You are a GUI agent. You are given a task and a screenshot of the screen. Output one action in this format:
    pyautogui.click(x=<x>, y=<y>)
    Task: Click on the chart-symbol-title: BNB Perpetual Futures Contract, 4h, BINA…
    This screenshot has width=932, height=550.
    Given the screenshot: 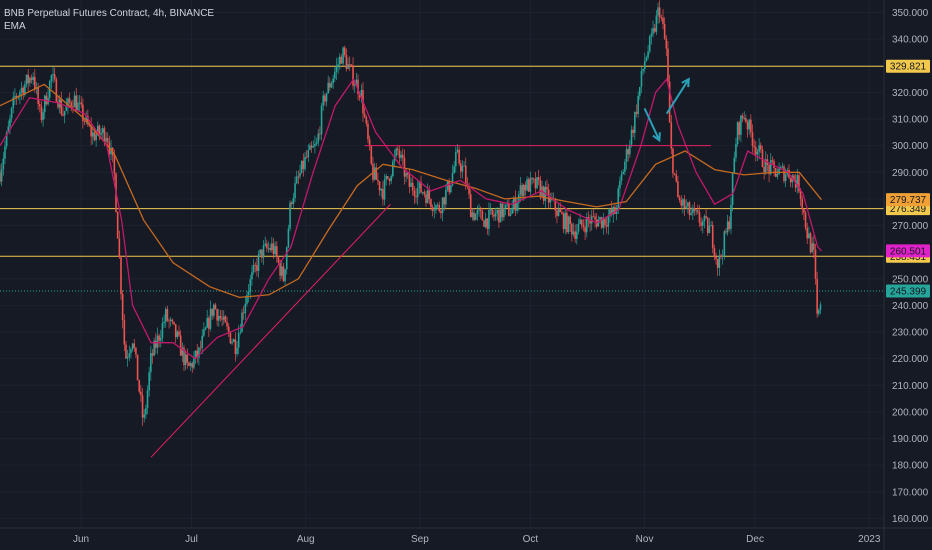 What is the action you would take?
    pyautogui.click(x=109, y=13)
    